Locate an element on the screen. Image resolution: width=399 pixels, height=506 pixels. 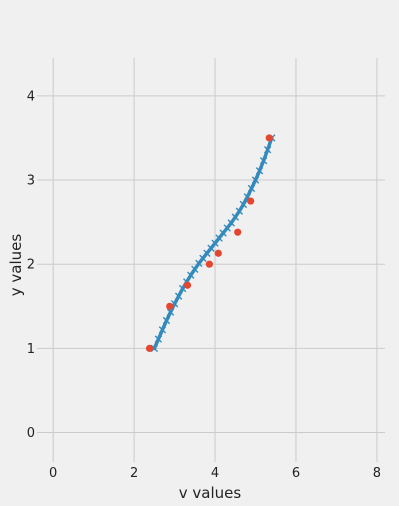
x-tick-label: 6 is located at coordinates (296, 473).